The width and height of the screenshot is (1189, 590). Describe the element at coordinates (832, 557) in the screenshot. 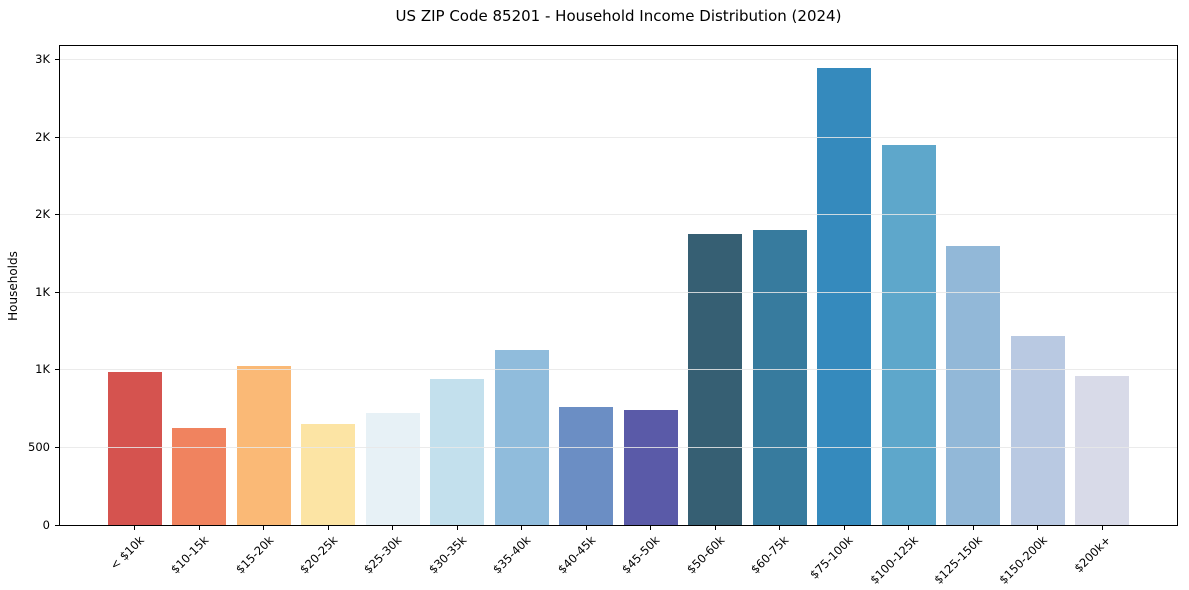

I see `x-tick-label: $75-100k` at that location.